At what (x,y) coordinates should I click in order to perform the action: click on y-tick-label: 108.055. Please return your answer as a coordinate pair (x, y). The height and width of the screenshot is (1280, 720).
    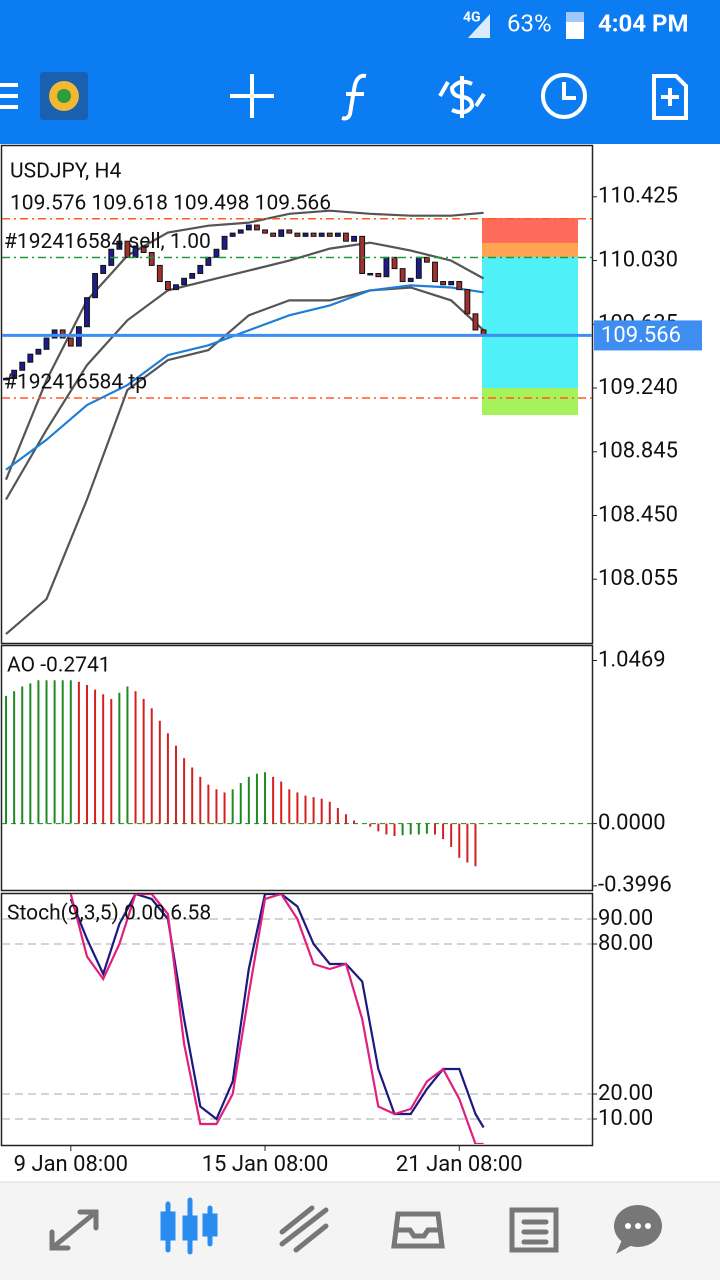
    Looking at the image, I should click on (638, 578).